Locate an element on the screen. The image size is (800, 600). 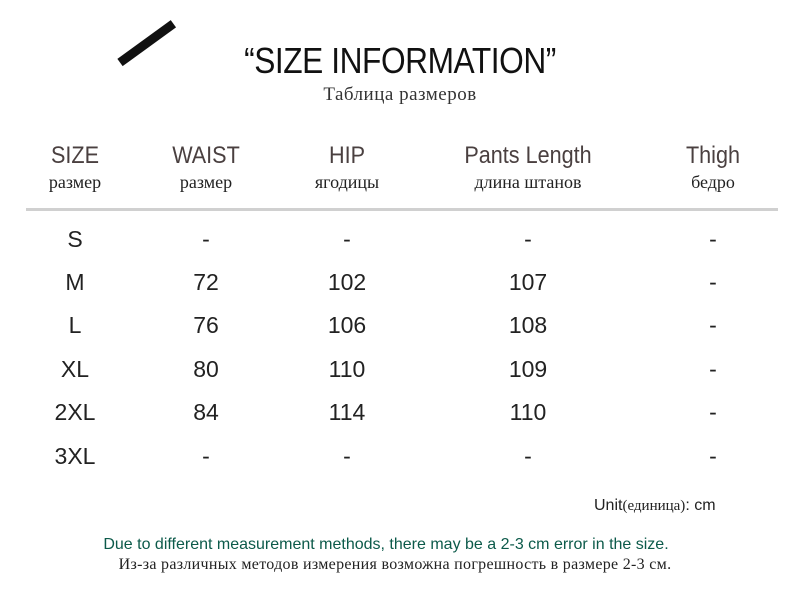
column-header-ru: длина штанов is located at coordinates (528, 182).